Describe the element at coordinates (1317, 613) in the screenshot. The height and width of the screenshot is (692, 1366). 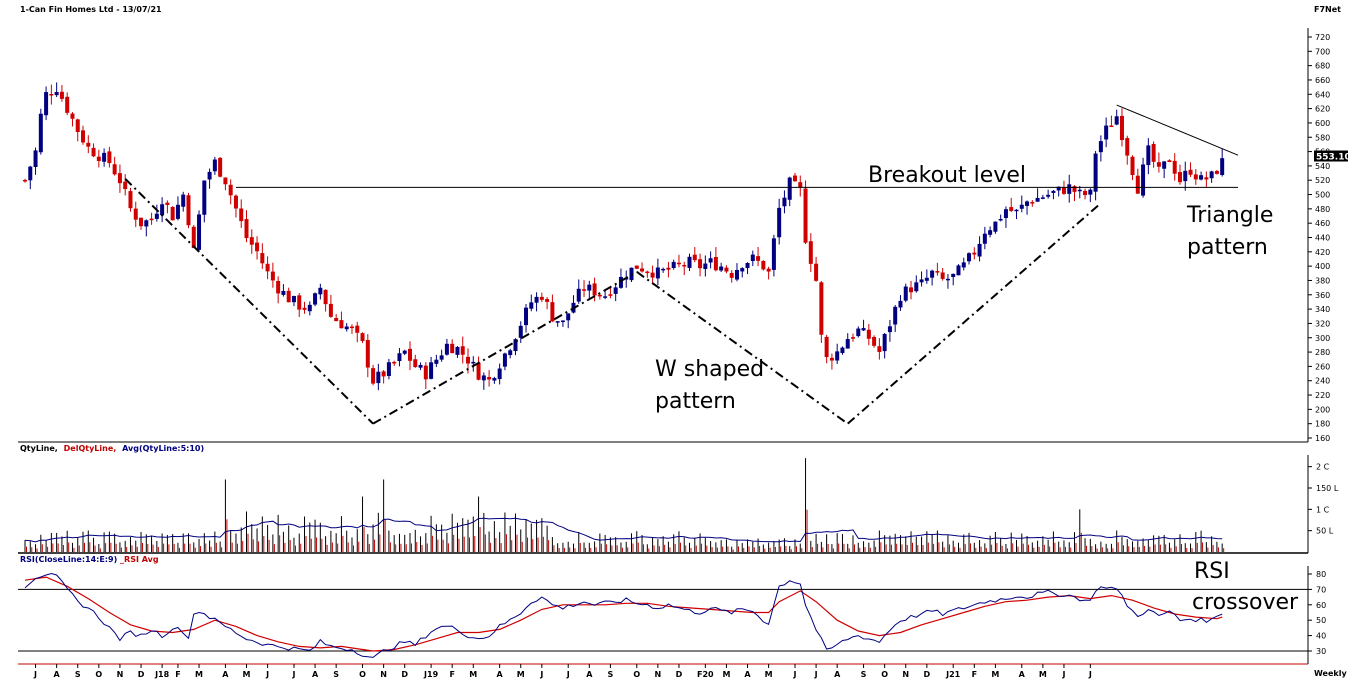
I see `rsi-axis: 30 40 50 60 70 80` at that location.